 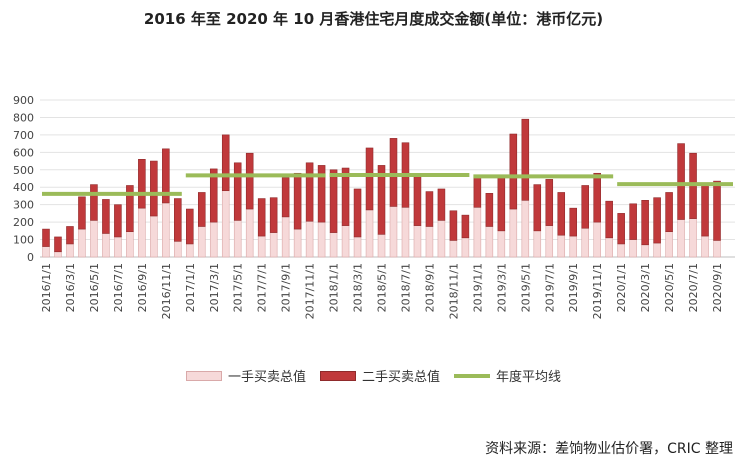 What do you see at coordinates (262, 287) in the screenshot?
I see `x-tick-label: 2017/7/1` at bounding box center [262, 287].